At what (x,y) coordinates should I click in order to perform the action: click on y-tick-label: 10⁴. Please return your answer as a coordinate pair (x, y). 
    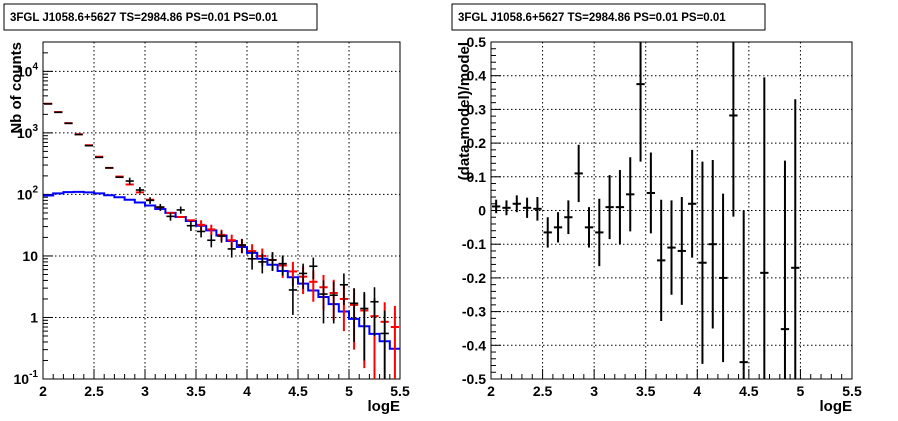
    Looking at the image, I should click on (28, 70).